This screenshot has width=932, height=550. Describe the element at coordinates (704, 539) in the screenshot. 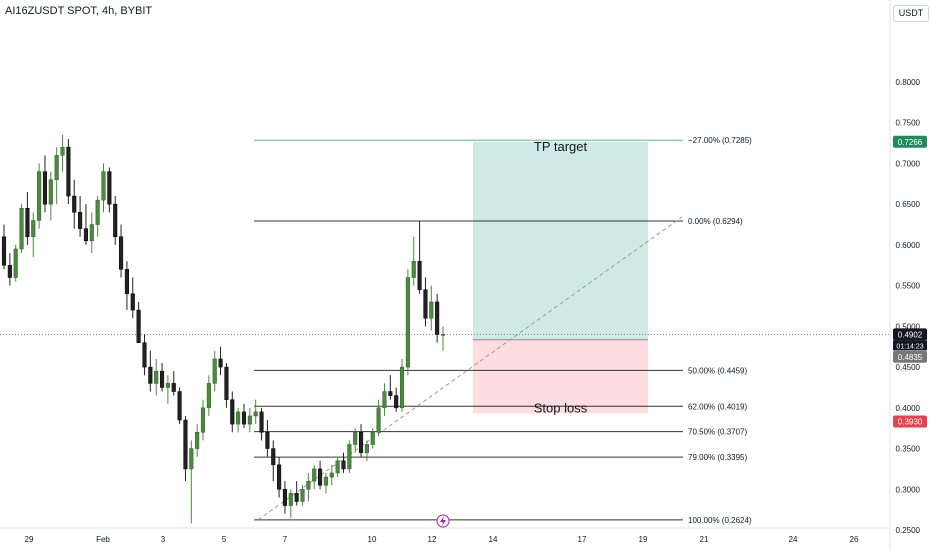

I see `x-tick-label: 21` at that location.